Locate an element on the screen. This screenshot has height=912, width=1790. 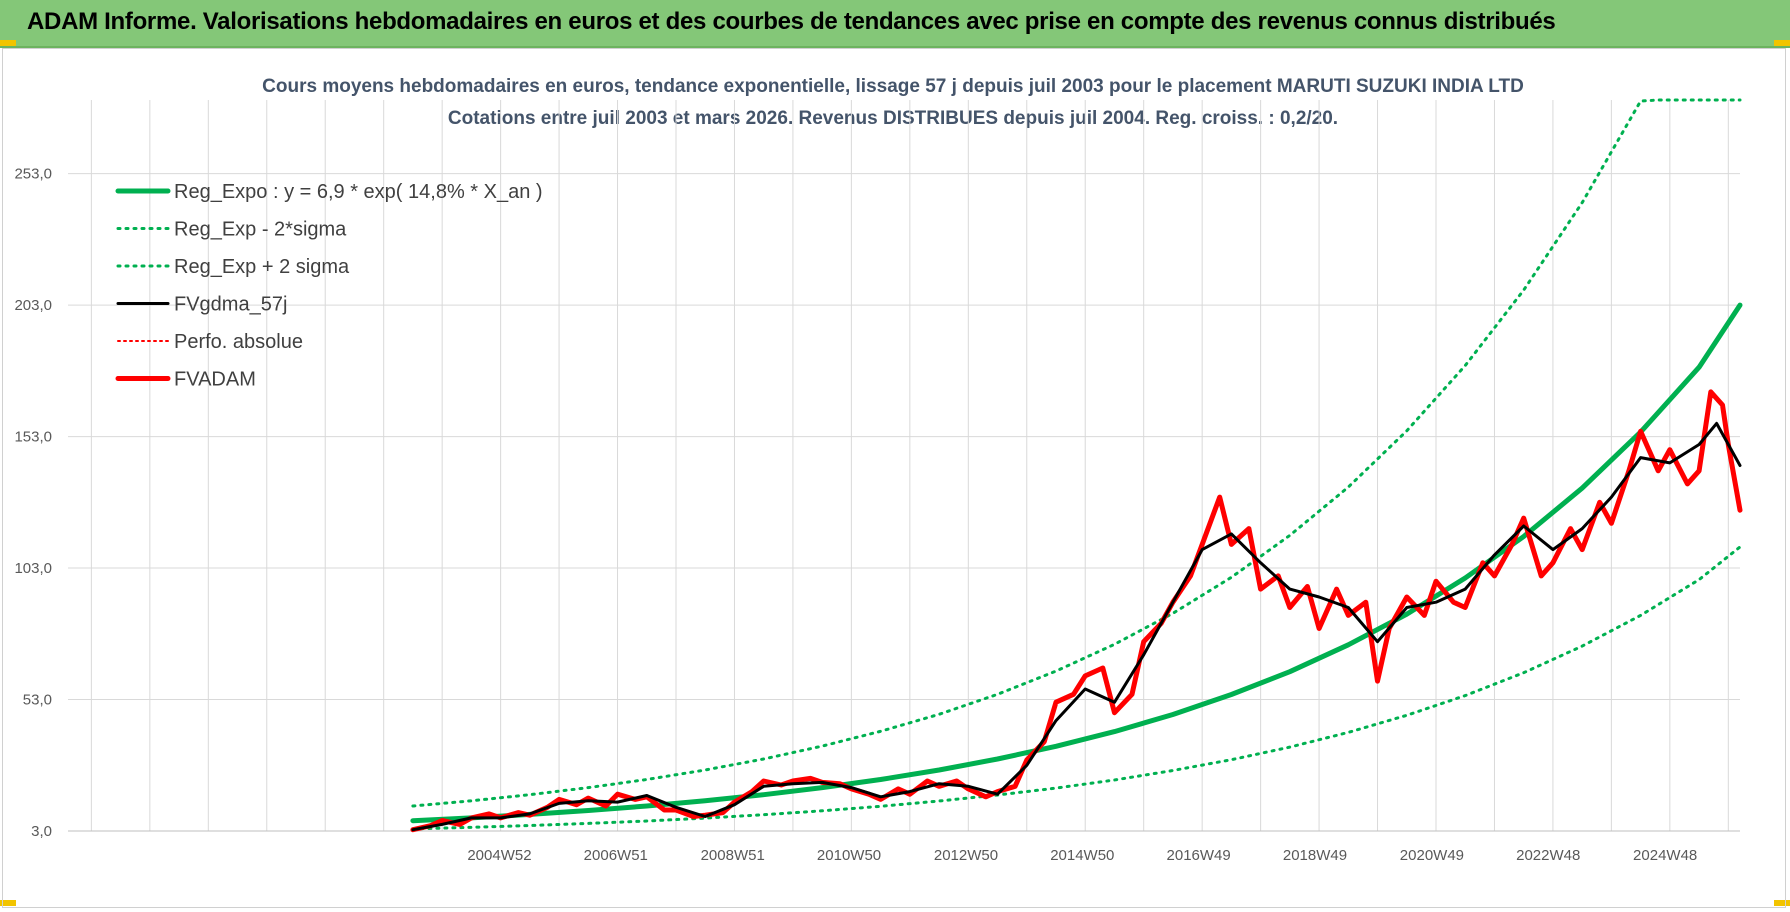
legend-perfo-absolue-label: Perfo. absolue is located at coordinates (238, 342).